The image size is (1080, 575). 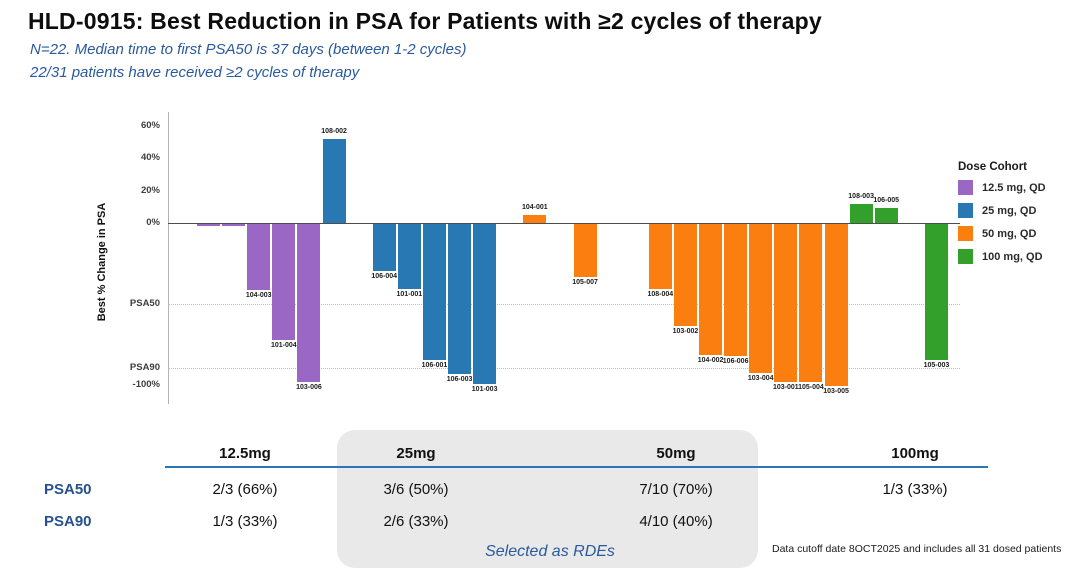 What do you see at coordinates (576, 467) in the screenshot?
I see `header-underline` at bounding box center [576, 467].